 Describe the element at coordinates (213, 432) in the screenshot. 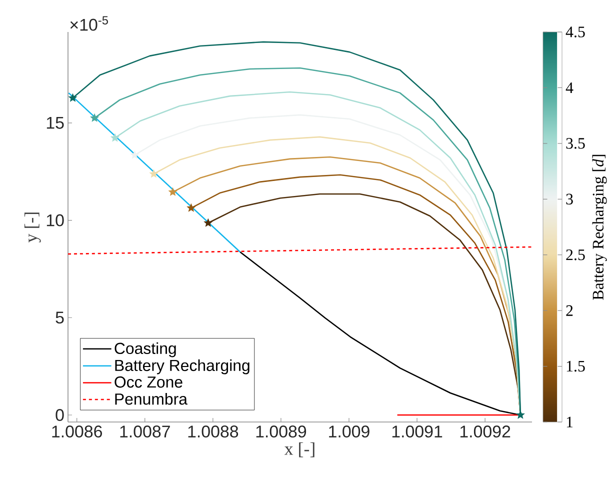

I see `x-tick-label: 1.0088` at that location.